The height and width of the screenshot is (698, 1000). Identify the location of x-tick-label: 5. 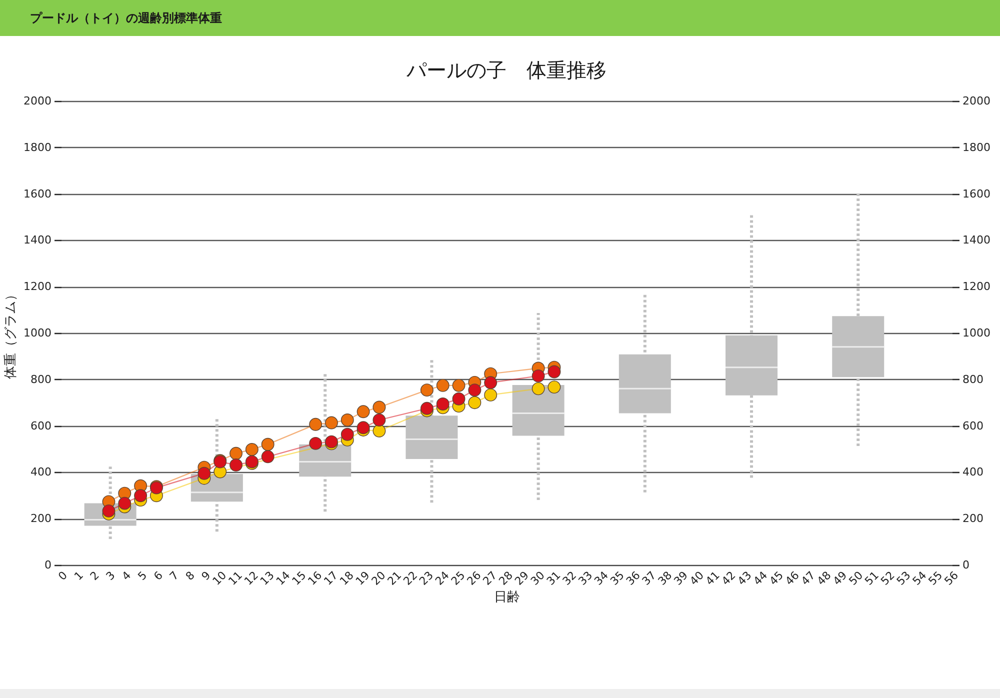
(142, 575).